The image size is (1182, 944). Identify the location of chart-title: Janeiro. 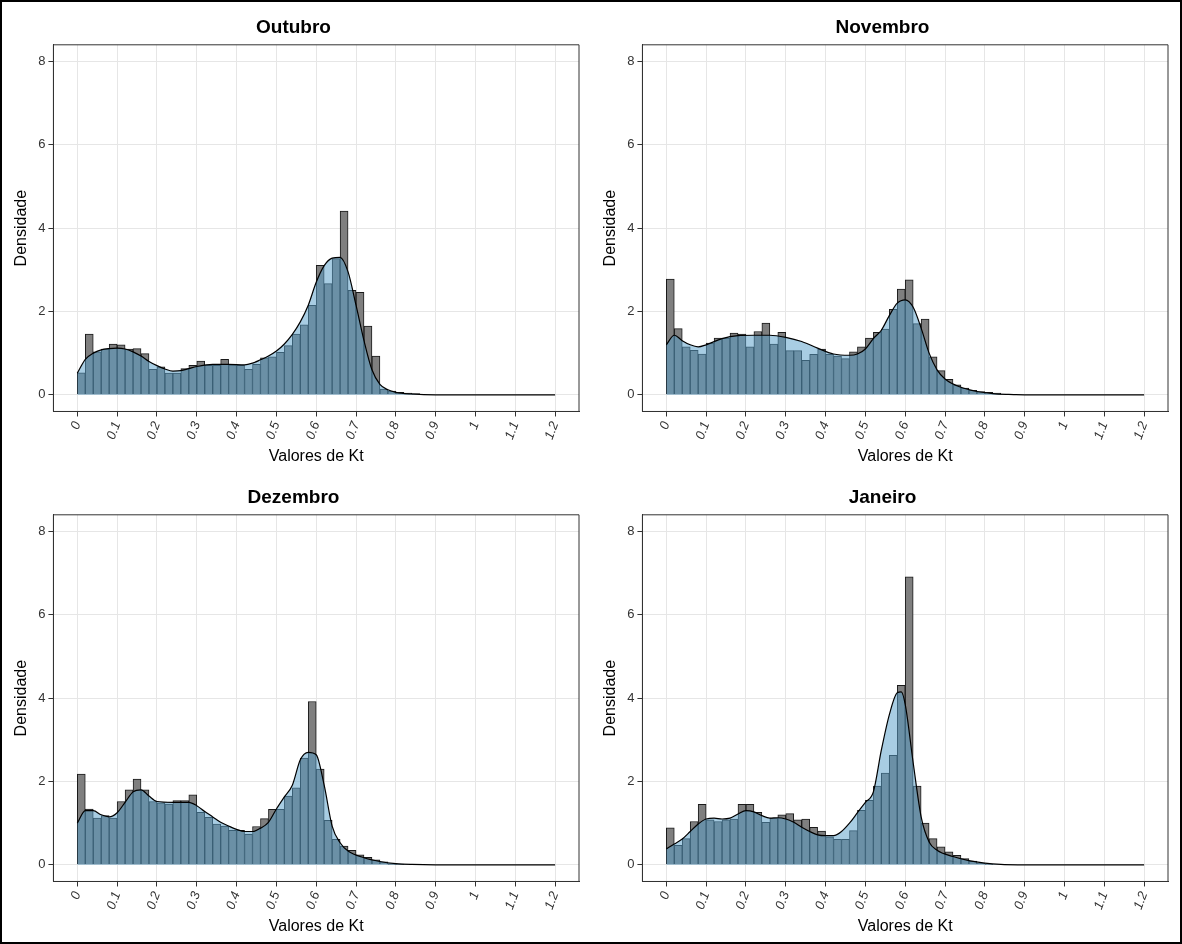
(882, 496).